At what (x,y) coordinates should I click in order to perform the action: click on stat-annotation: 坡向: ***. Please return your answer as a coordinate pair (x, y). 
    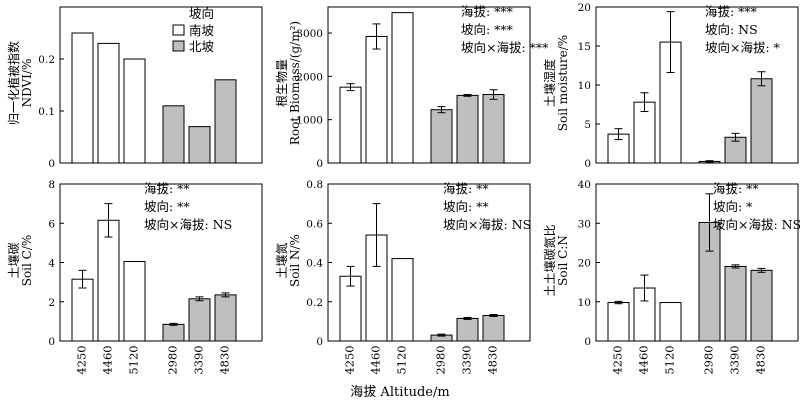
    Looking at the image, I should click on (487, 29).